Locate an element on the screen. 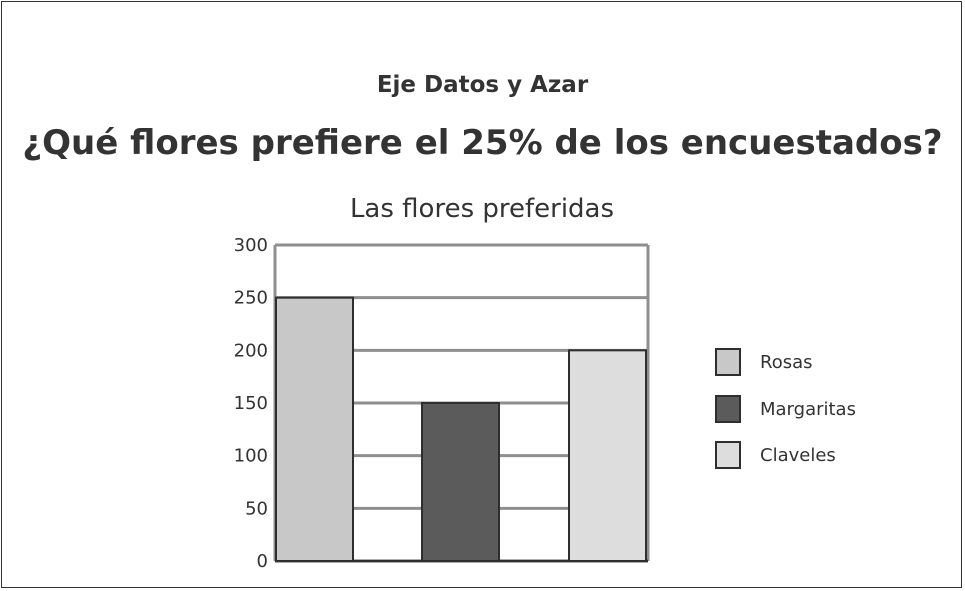 Image resolution: width=965 pixels, height=591 pixels. legend-label-claveles: Claveles is located at coordinates (798, 455).